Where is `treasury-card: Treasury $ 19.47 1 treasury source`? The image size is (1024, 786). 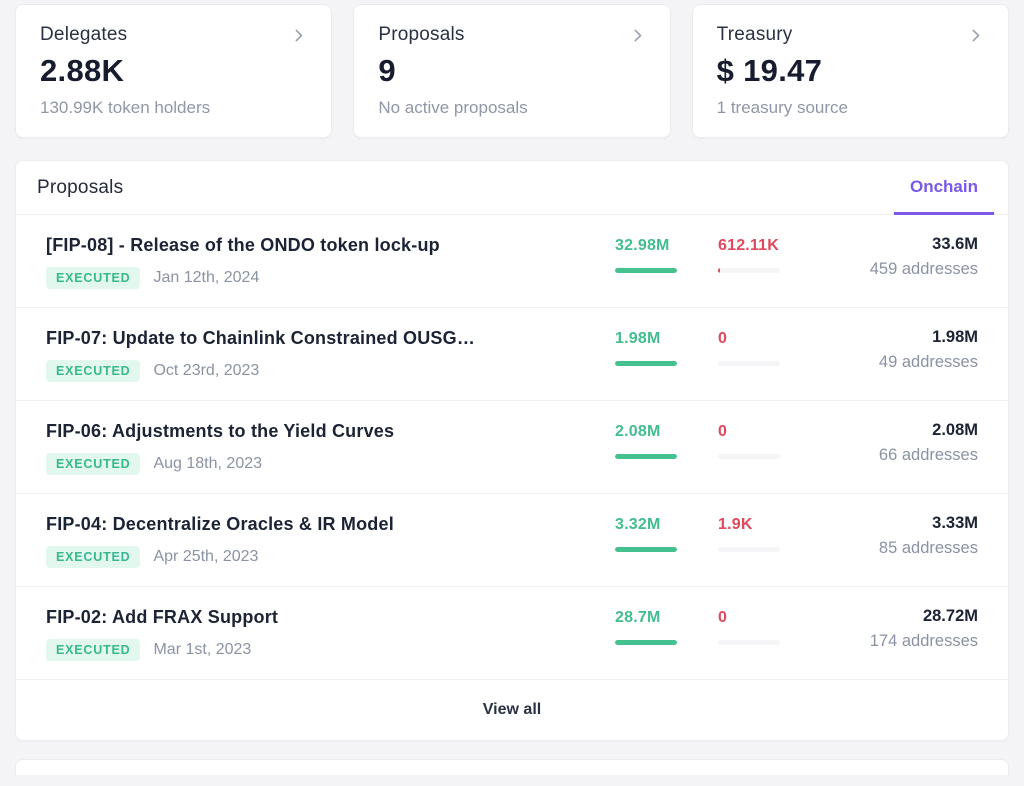
treasury-card: Treasury $ 19.47 1 treasury source is located at coordinates (850, 71).